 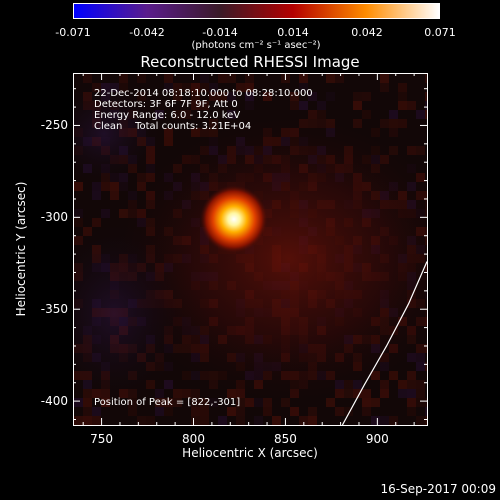 I want to click on annotation-clean: Clean Total counts: 3.21E+04, so click(x=173, y=126).